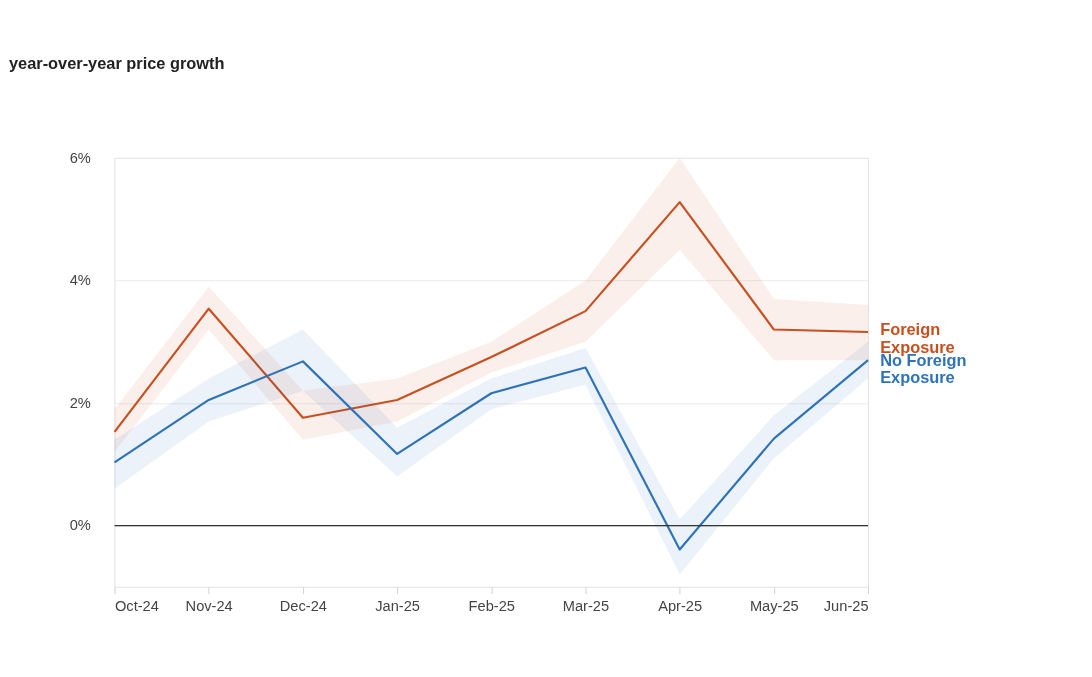 The width and height of the screenshot is (1092, 677). Describe the element at coordinates (136, 605) in the screenshot. I see `x-tick-label: Oct-24` at that location.